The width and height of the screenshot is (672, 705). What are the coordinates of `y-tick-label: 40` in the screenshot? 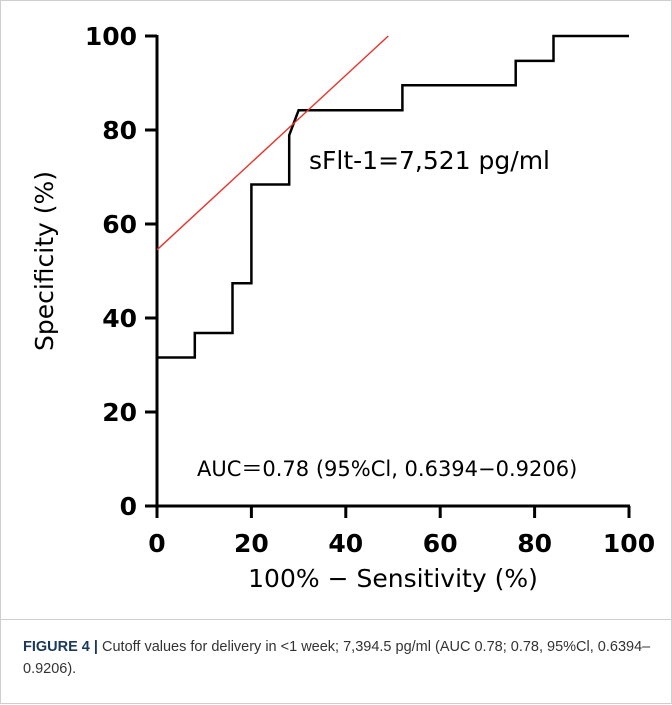 It's located at (119, 318).